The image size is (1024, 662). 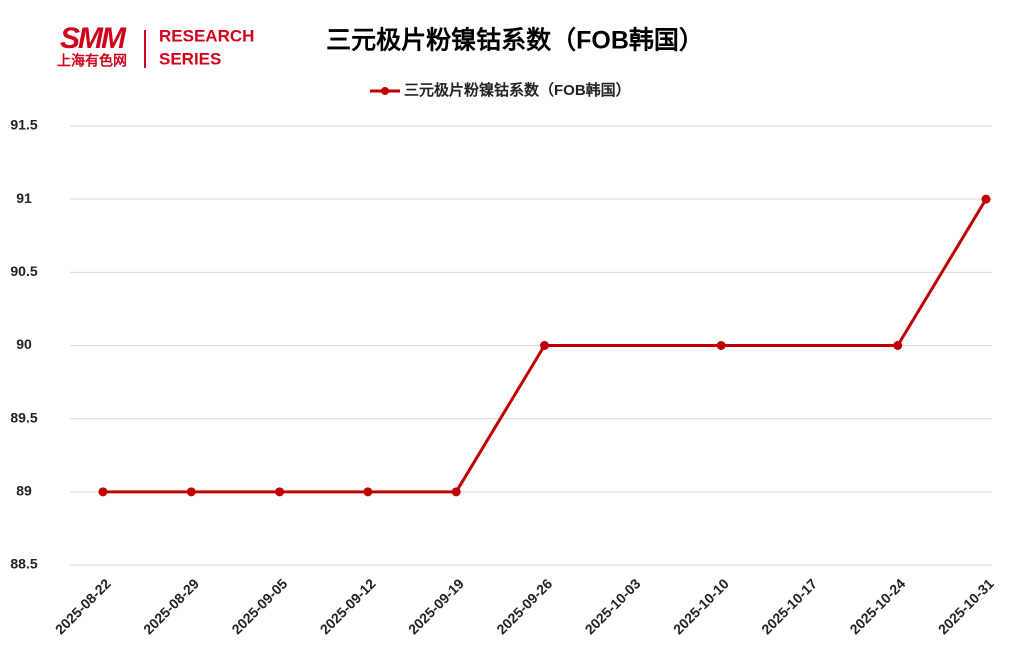 I want to click on legend: 三元极片粉镍钴系数（FOB韩国）, so click(x=500, y=90).